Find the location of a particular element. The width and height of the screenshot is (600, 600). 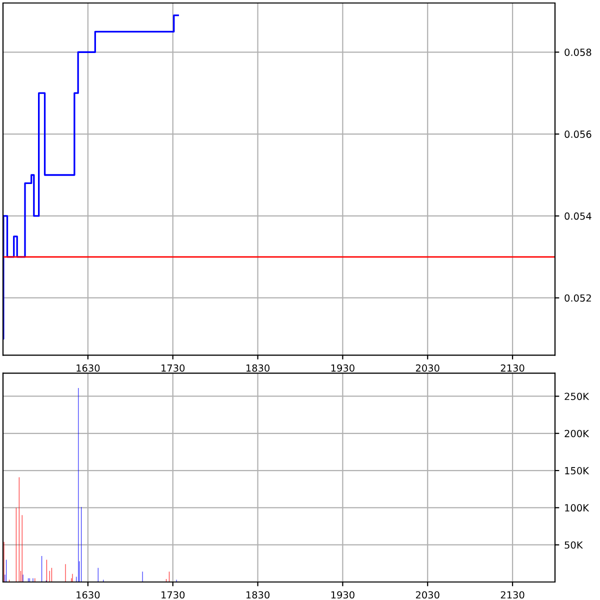

y-tick-label: 50K is located at coordinates (573, 545).